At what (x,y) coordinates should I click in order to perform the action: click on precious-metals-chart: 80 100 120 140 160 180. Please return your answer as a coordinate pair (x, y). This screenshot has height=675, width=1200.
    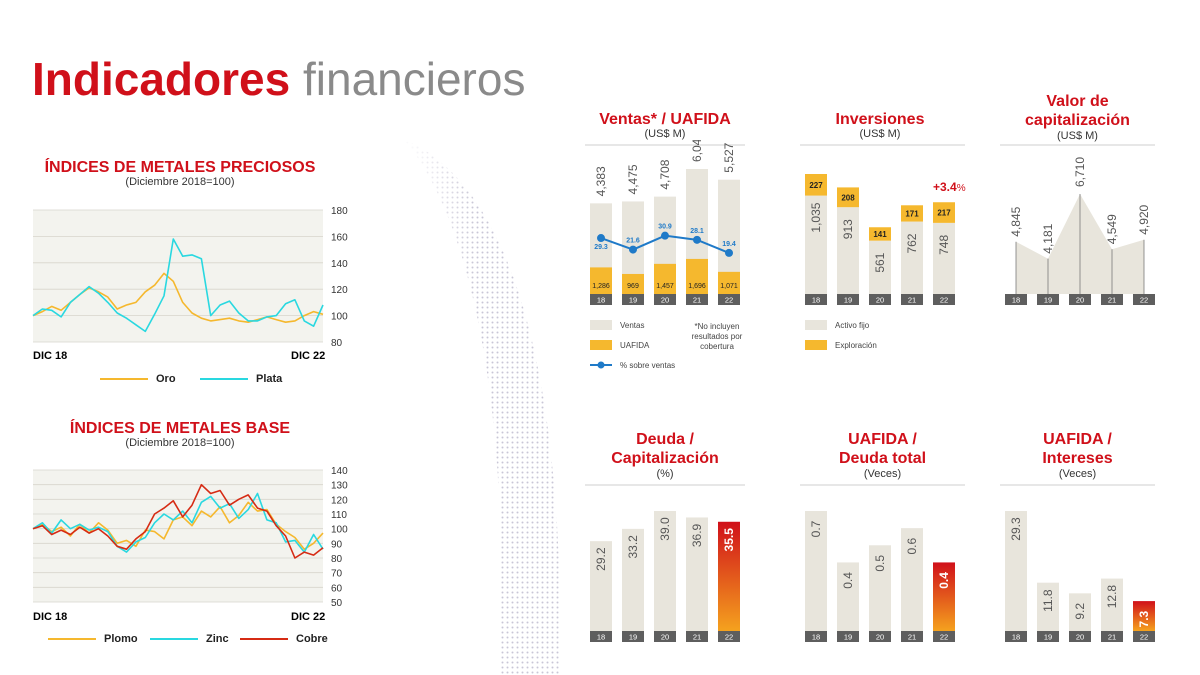
    Looking at the image, I should click on (190, 277).